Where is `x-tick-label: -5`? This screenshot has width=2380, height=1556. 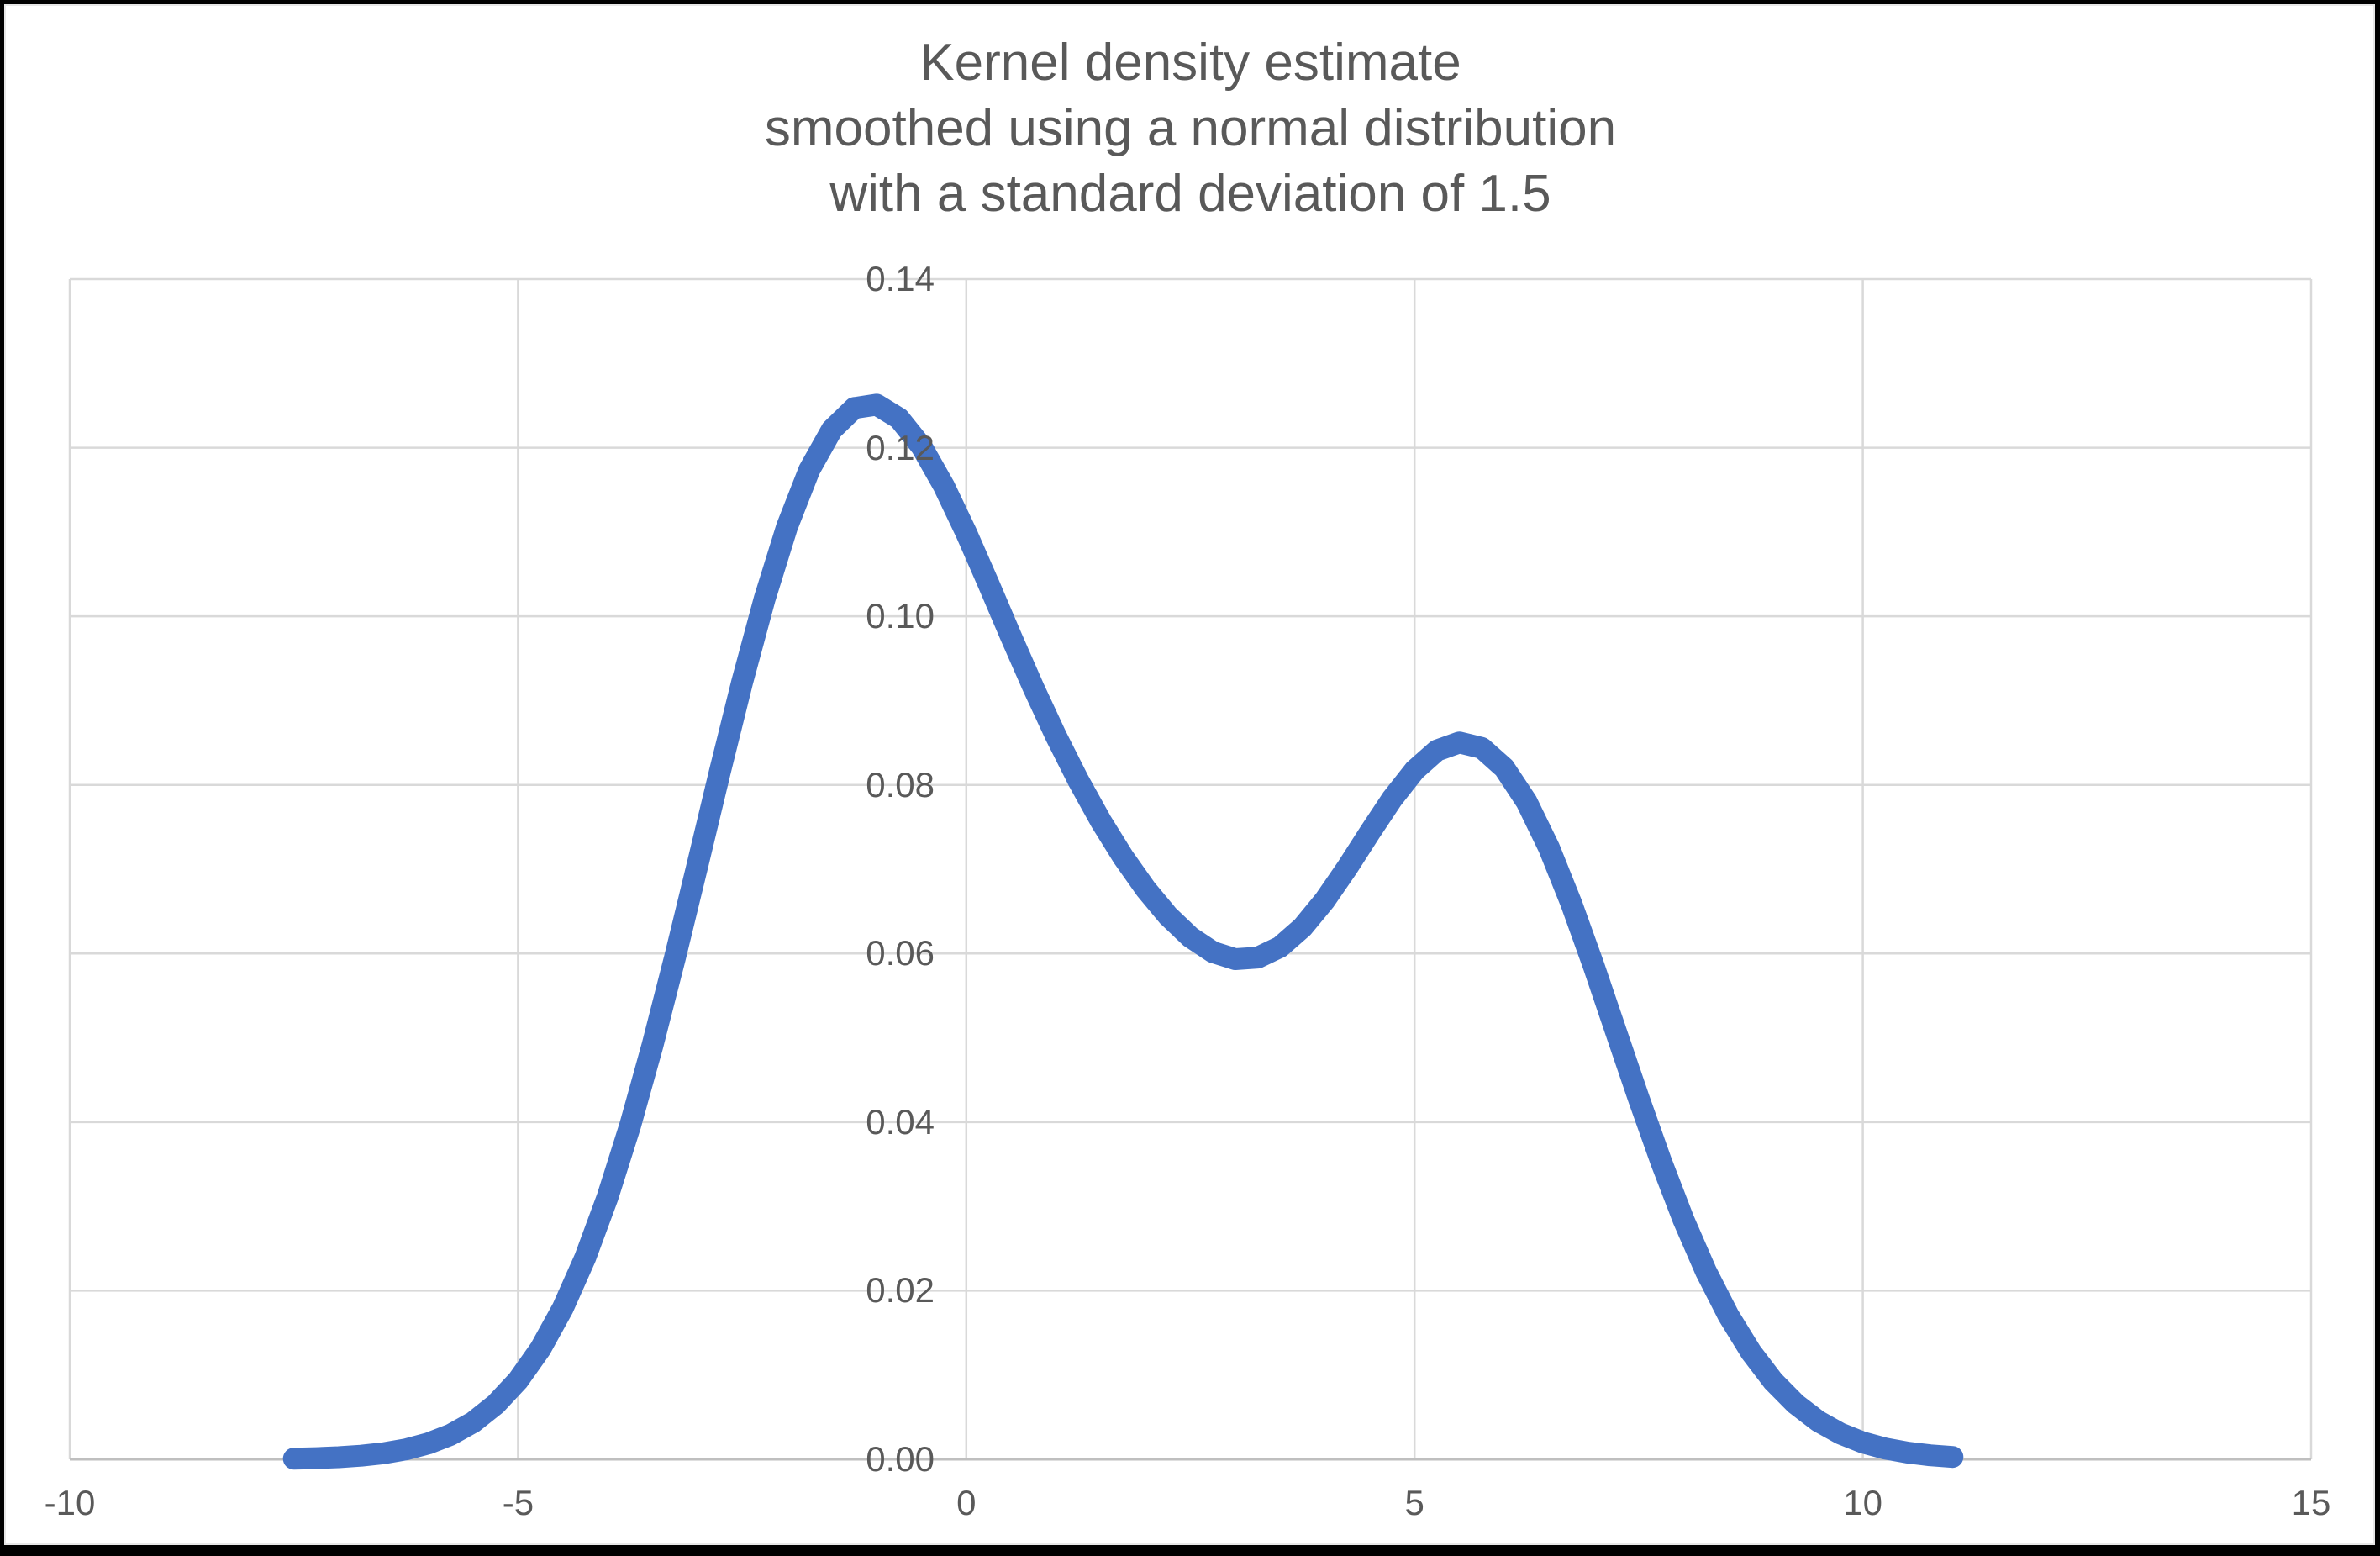
x-tick-label: -5 is located at coordinates (518, 1503).